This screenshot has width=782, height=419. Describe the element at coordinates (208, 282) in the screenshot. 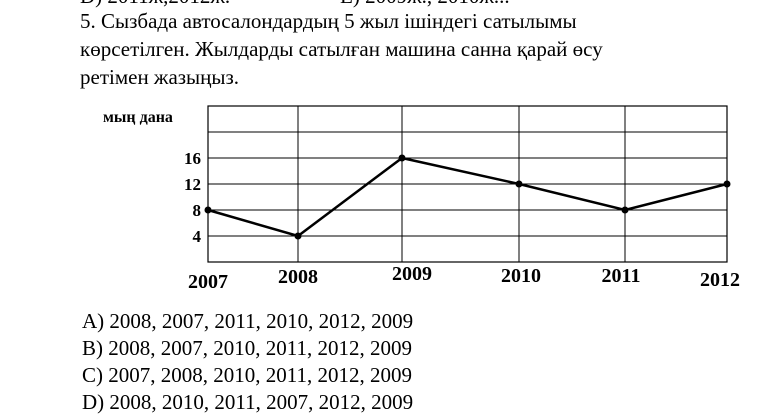

I see `x-tick-label: 2007` at that location.